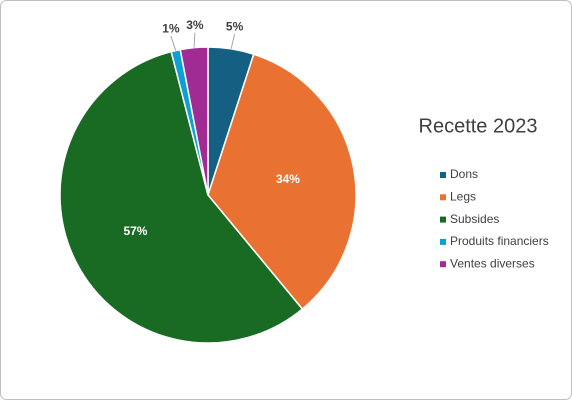  I want to click on legend-label: Subsides, so click(474, 219).